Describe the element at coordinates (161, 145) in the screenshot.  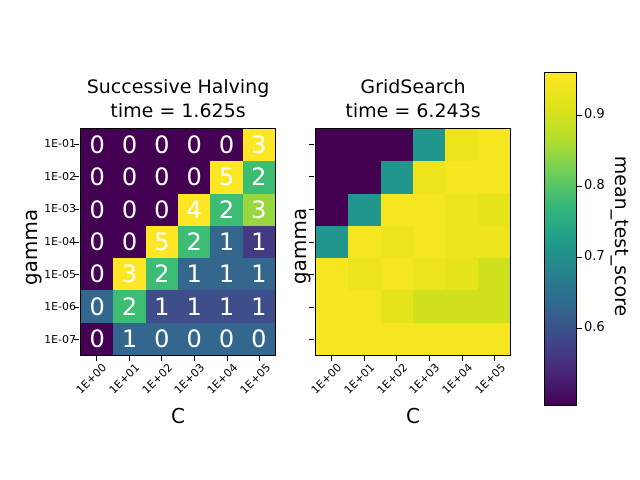
I see `heatmap-cell-r0c2: 0` at that location.